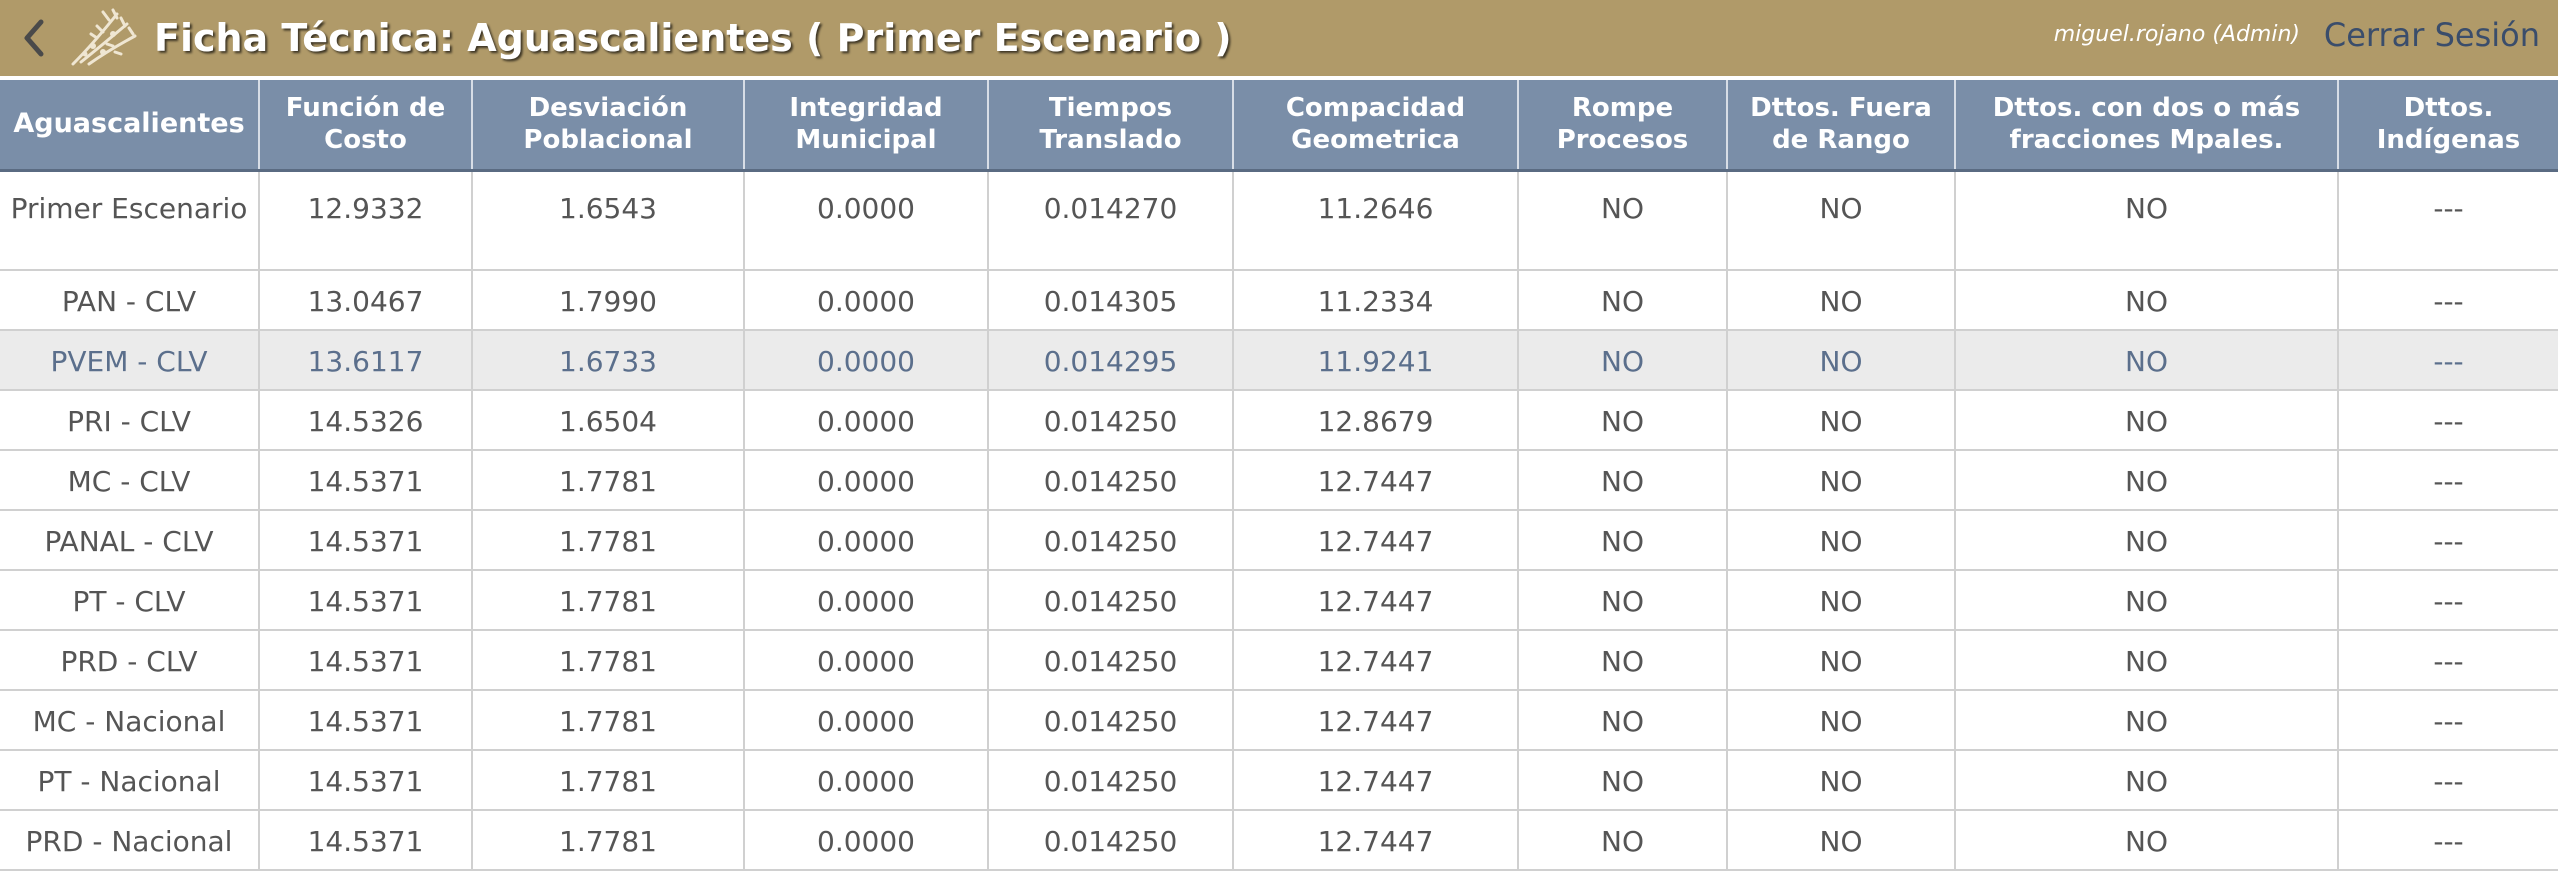 This screenshot has height=878, width=2558. I want to click on column-header-indigenous-districts: Dttos. Indígenas, so click(2447, 125).